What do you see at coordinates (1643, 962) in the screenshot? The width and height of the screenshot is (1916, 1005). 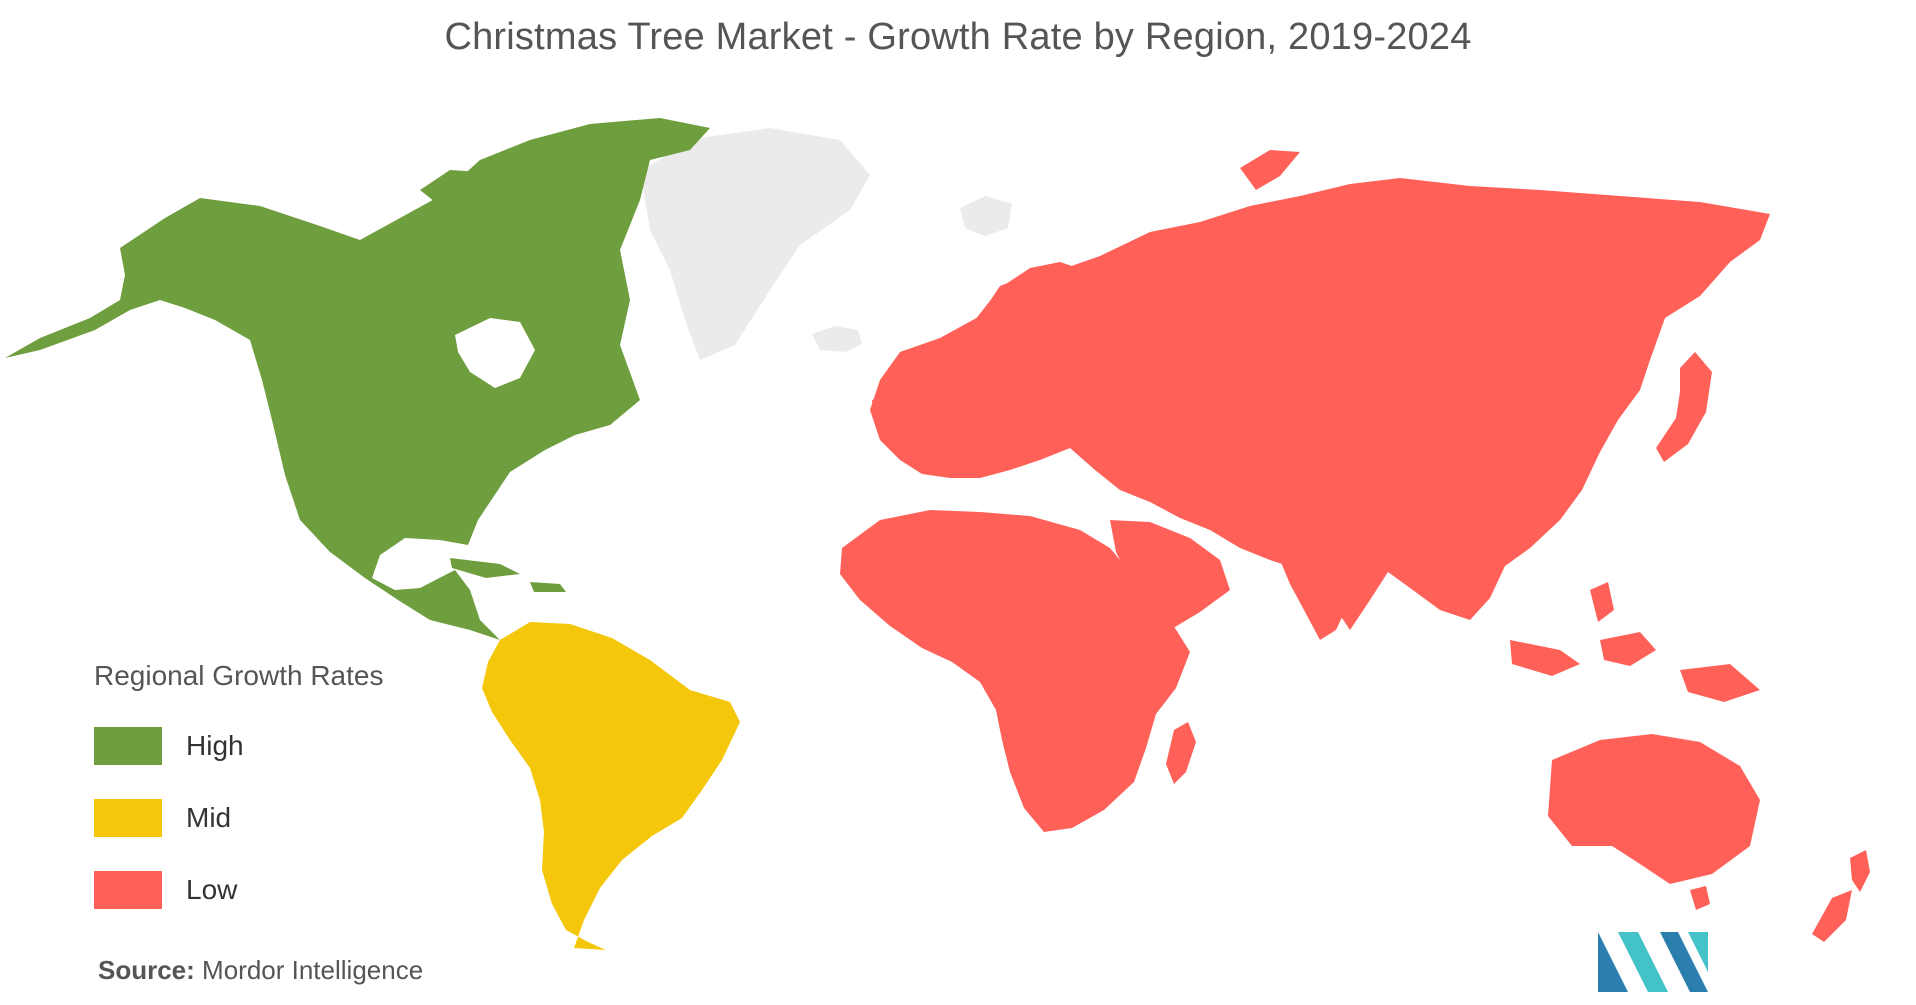 I see `logo-shape-middle` at bounding box center [1643, 962].